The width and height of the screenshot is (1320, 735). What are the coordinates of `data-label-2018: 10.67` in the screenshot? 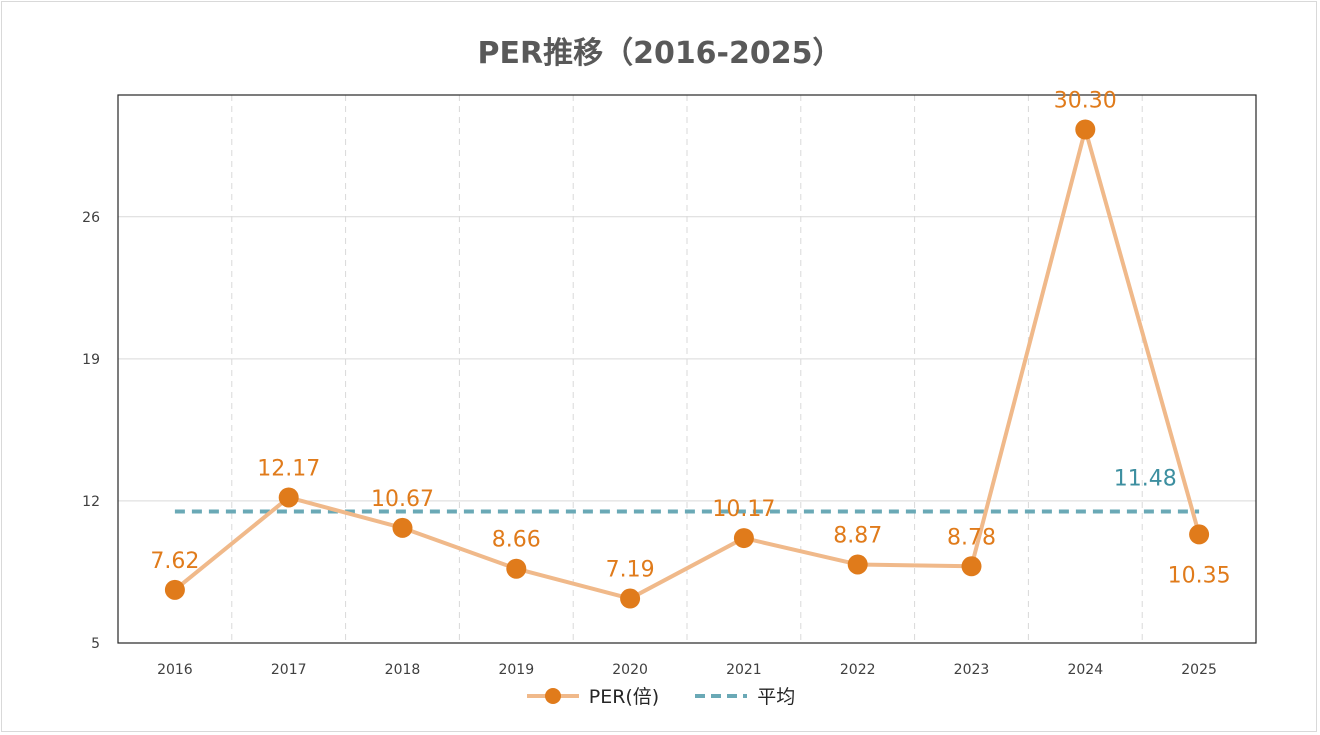 It's located at (402, 499).